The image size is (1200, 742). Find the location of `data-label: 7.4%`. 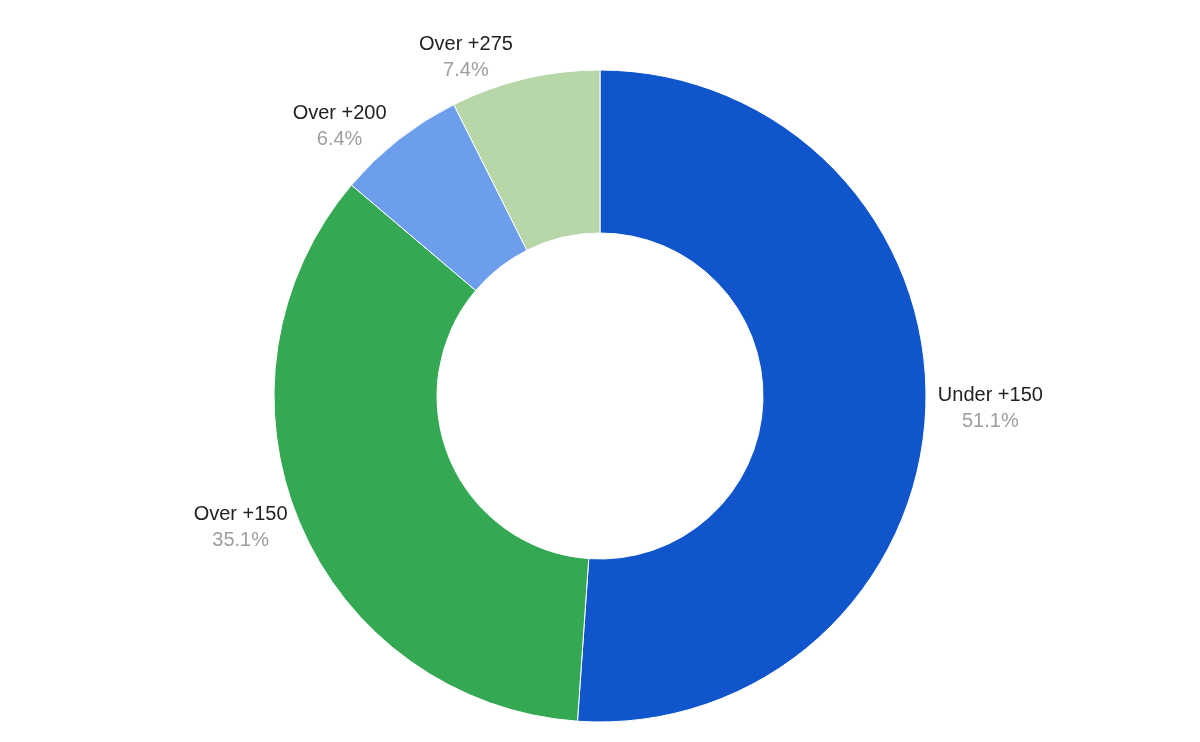

data-label: 7.4% is located at coordinates (466, 69).